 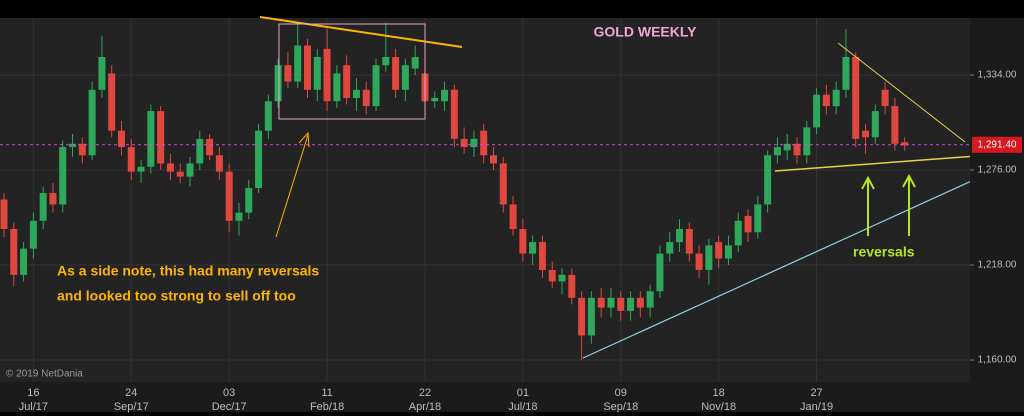 I want to click on arrow, so click(x=292, y=186).